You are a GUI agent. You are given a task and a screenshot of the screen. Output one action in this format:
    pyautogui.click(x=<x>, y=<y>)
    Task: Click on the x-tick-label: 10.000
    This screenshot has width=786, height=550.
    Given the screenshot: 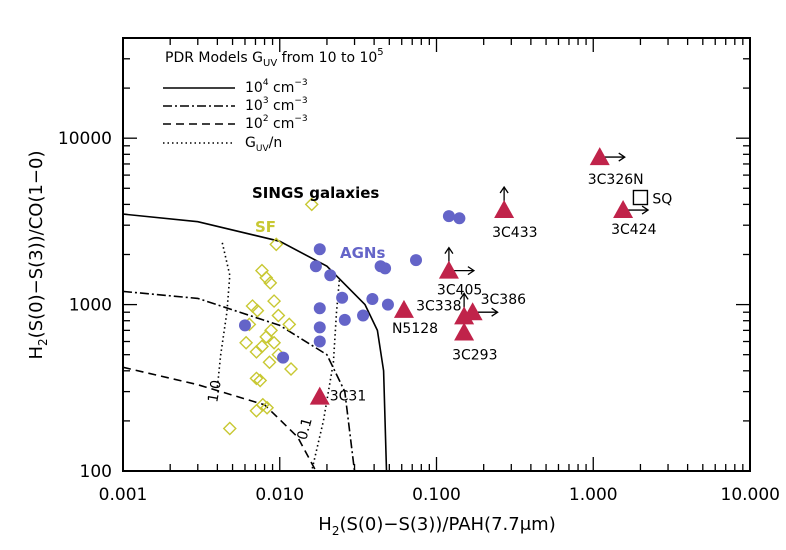 What is the action you would take?
    pyautogui.click(x=750, y=495)
    